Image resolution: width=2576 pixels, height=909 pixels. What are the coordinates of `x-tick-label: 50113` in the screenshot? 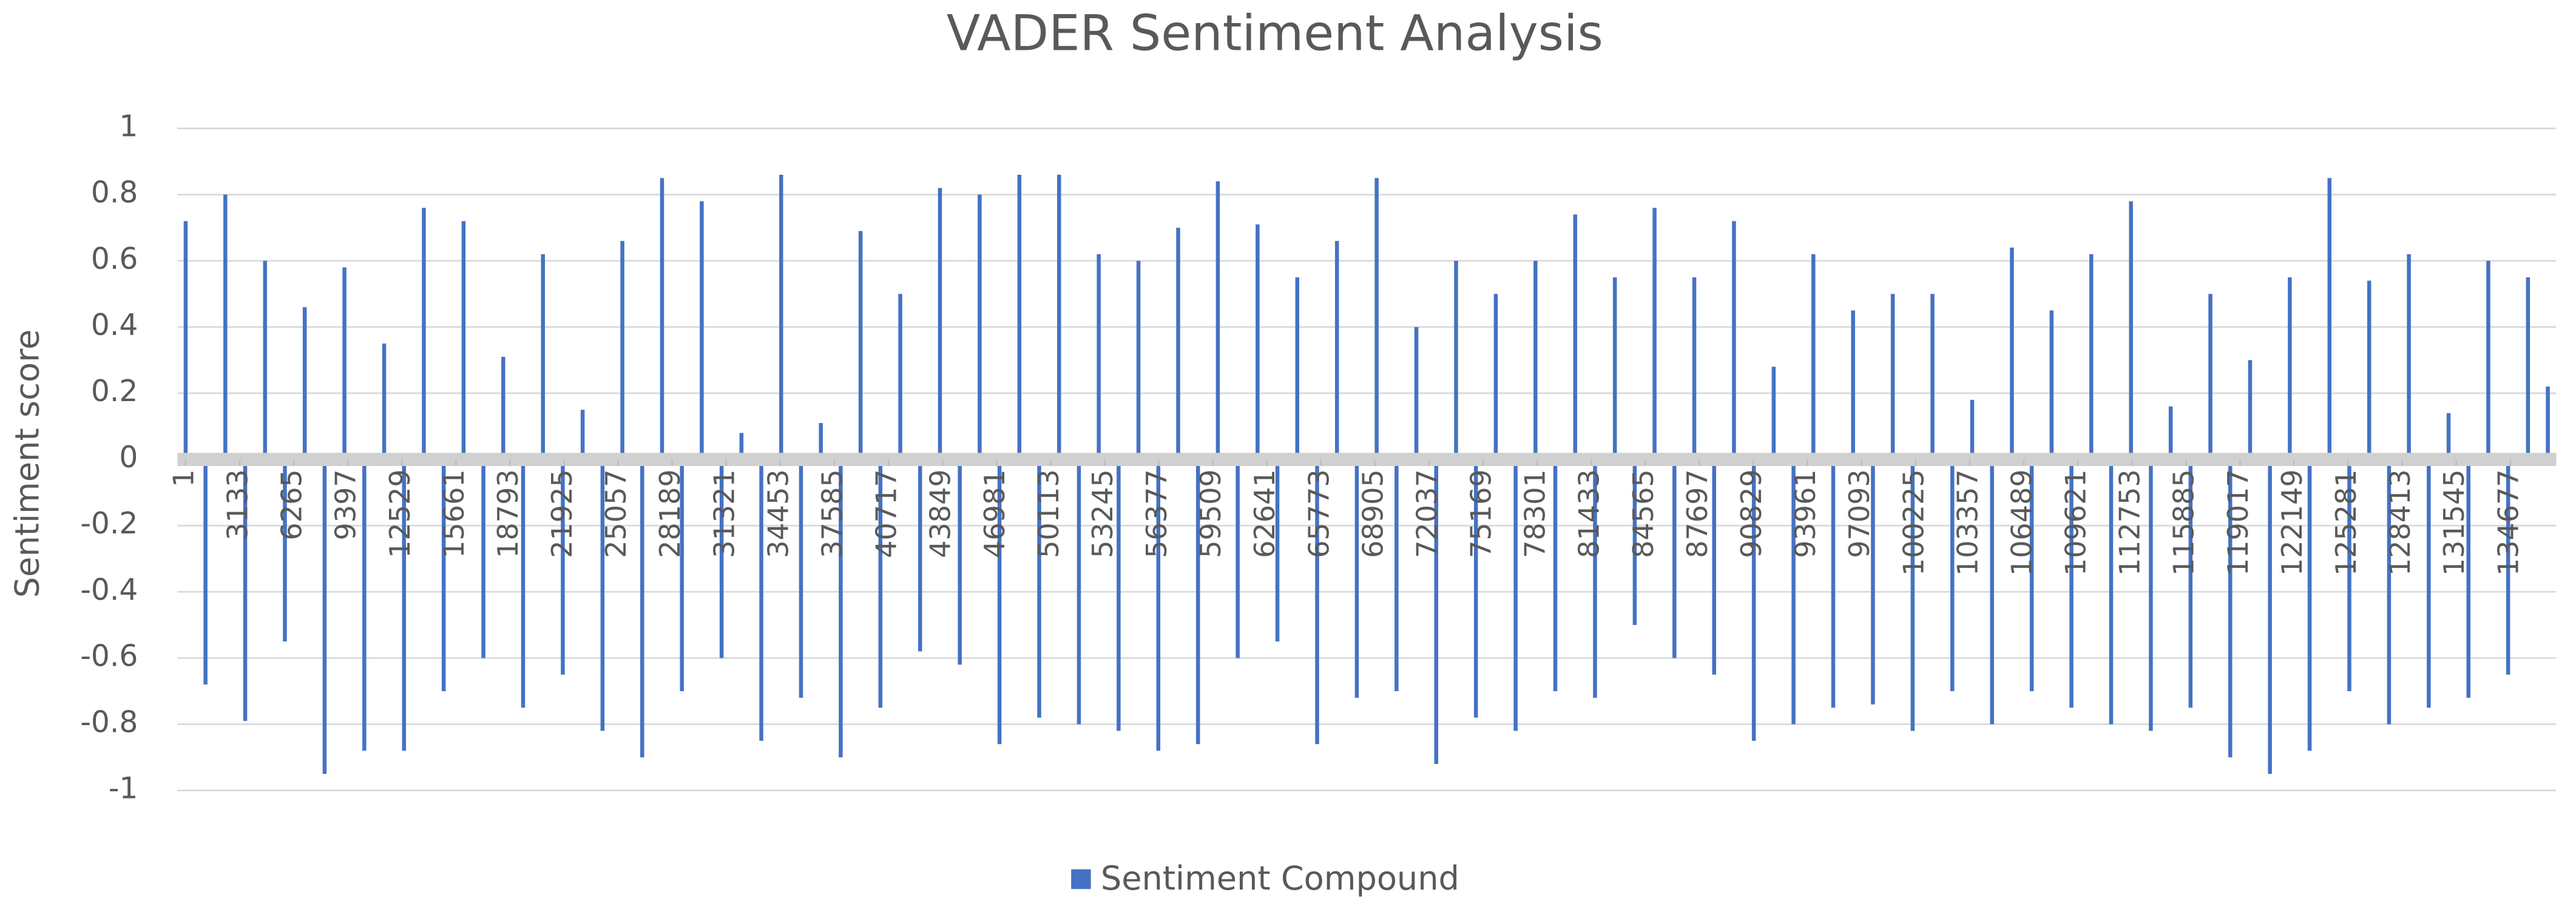 It's located at (1048, 513).